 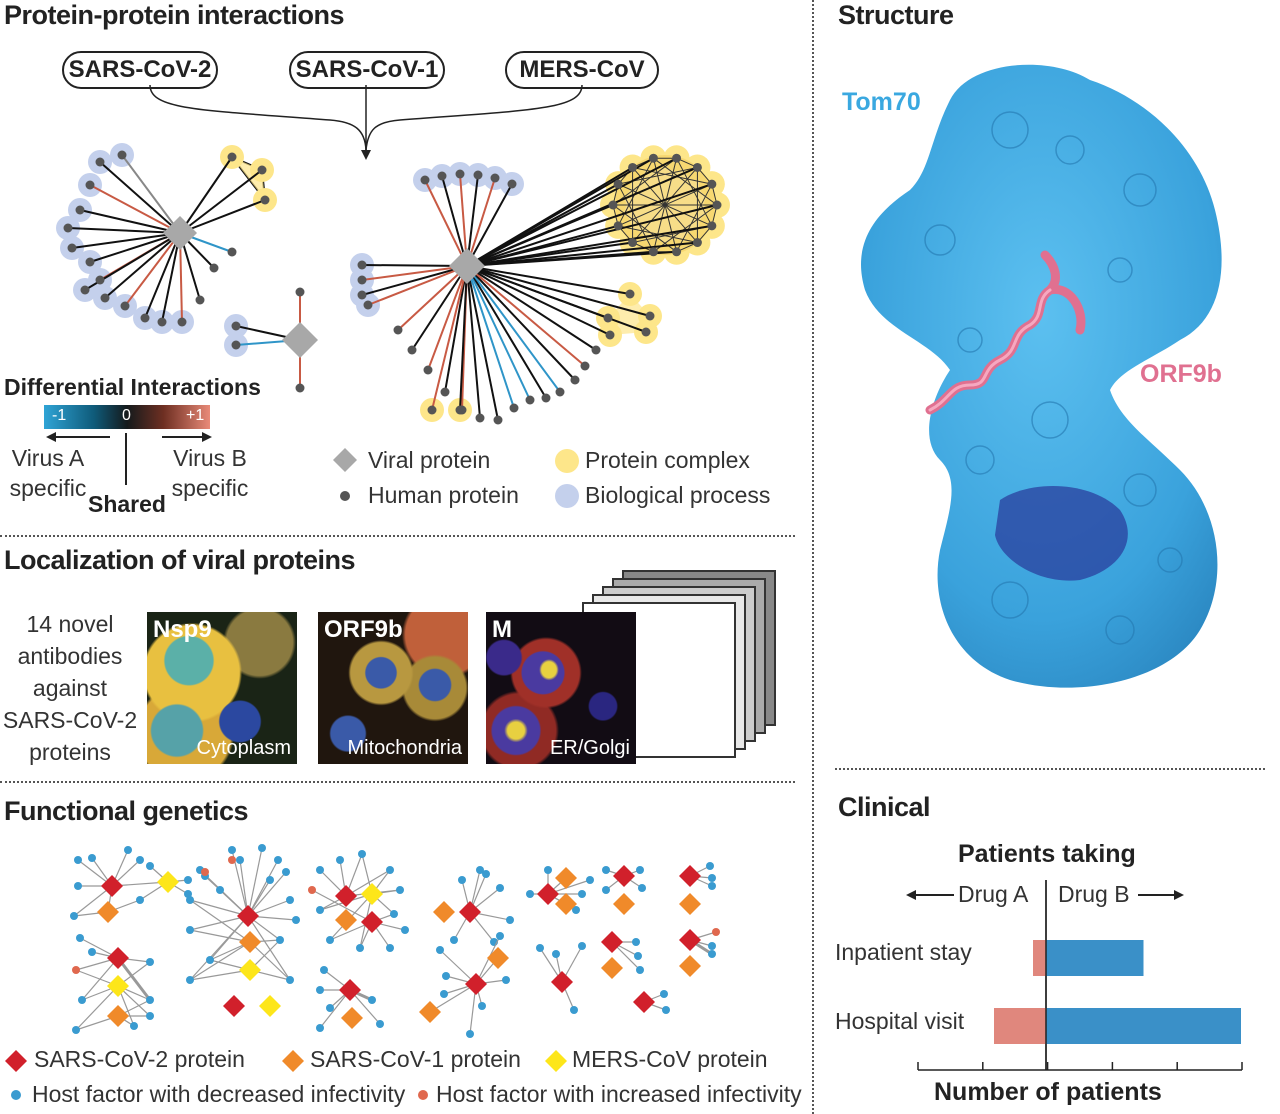 I want to click on legend-biological-process: Biological process, so click(x=678, y=495).